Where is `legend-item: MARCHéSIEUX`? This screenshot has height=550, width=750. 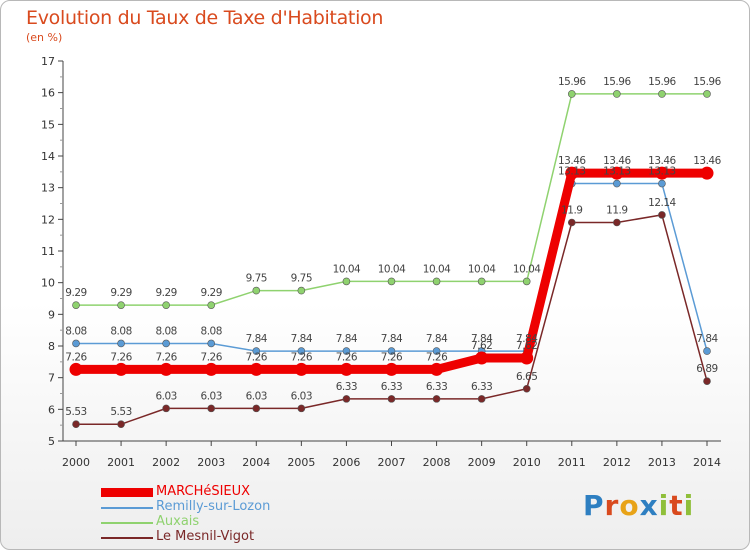
legend-item: MARCHéSIEUX is located at coordinates (221, 492).